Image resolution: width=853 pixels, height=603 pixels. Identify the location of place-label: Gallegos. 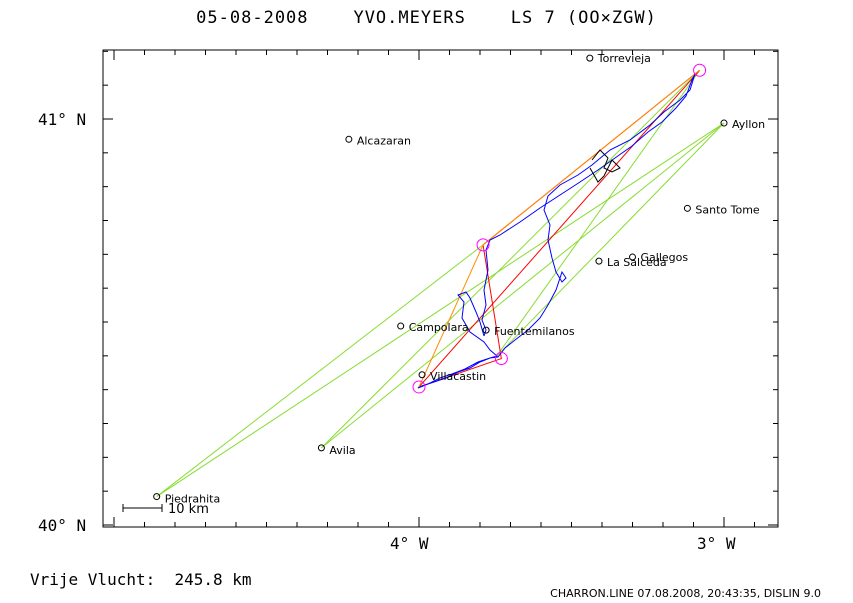
(665, 257).